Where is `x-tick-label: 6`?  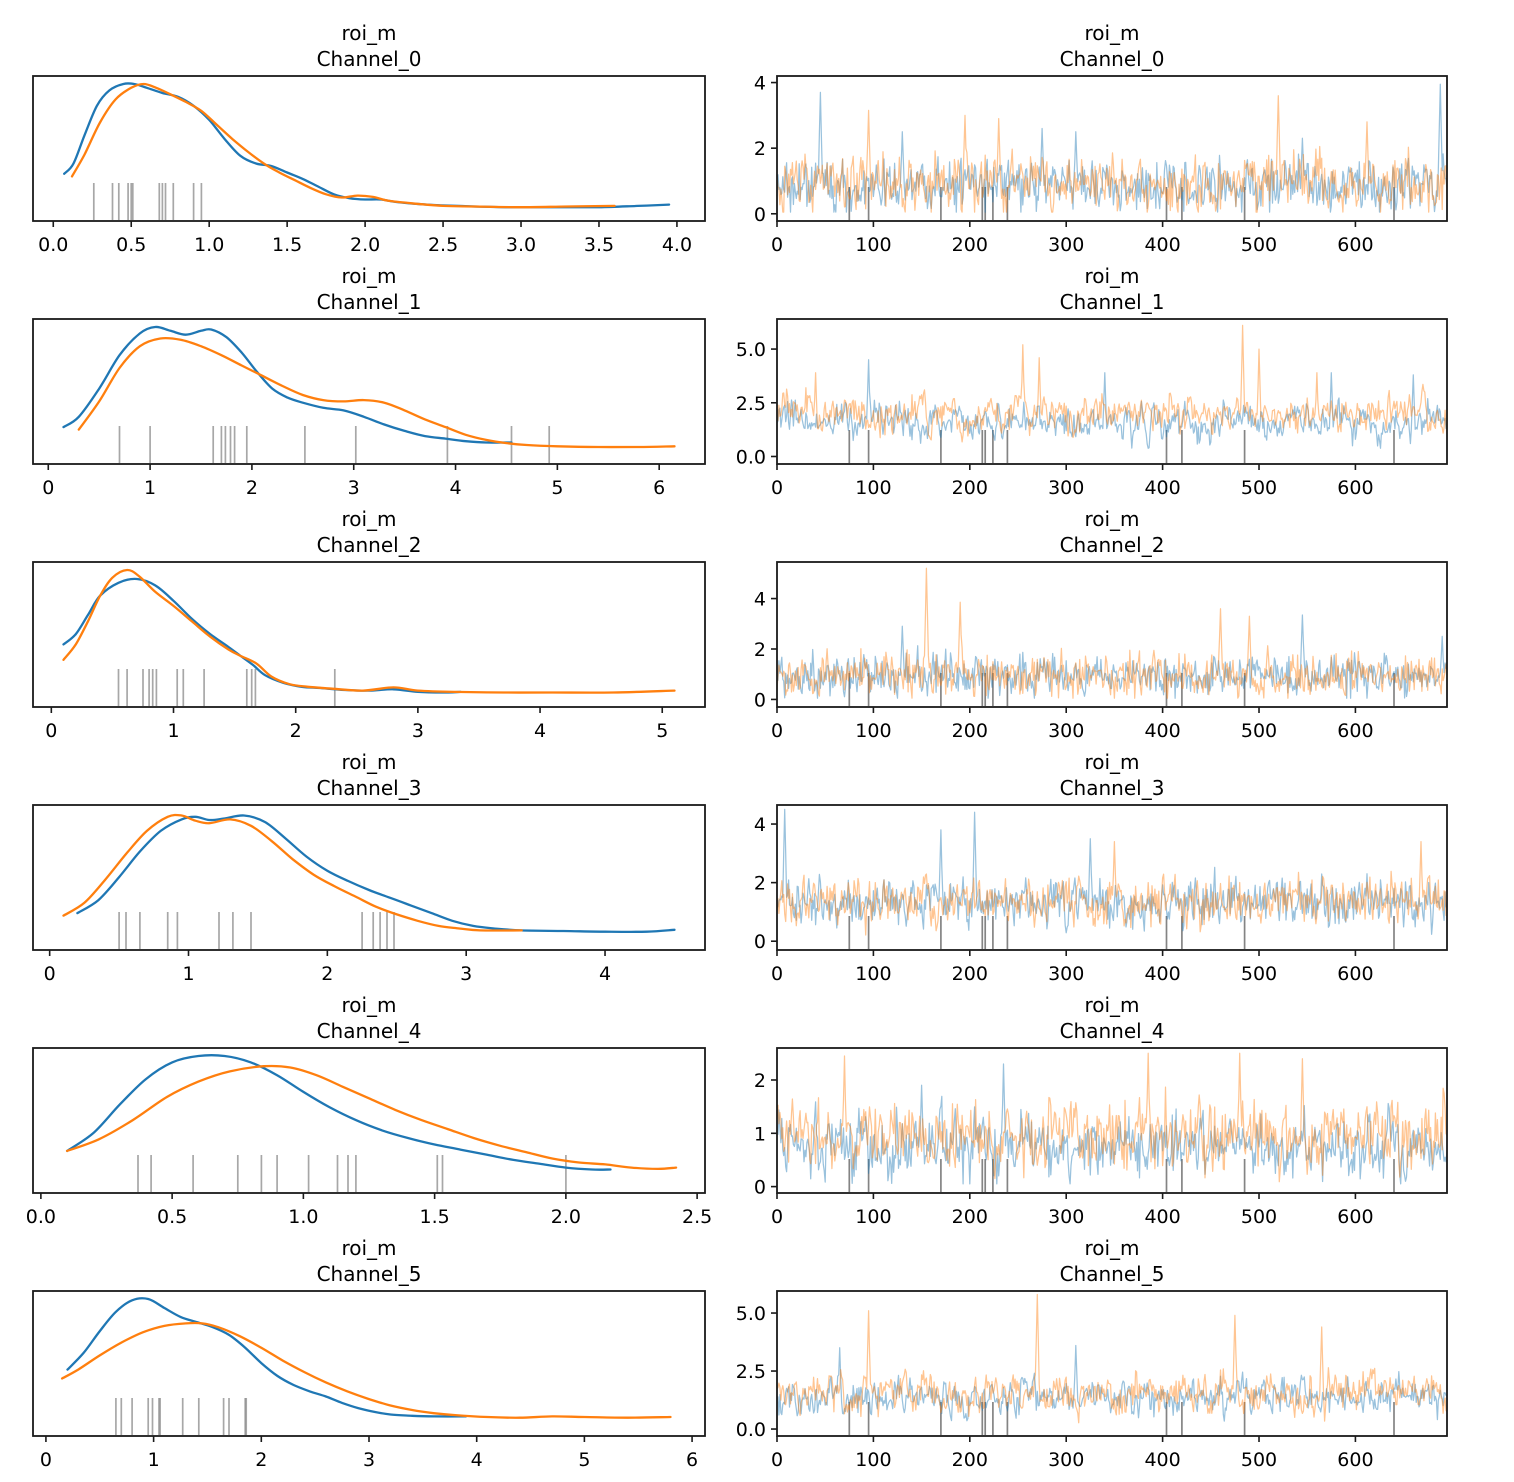
x-tick-label: 6 is located at coordinates (692, 1460).